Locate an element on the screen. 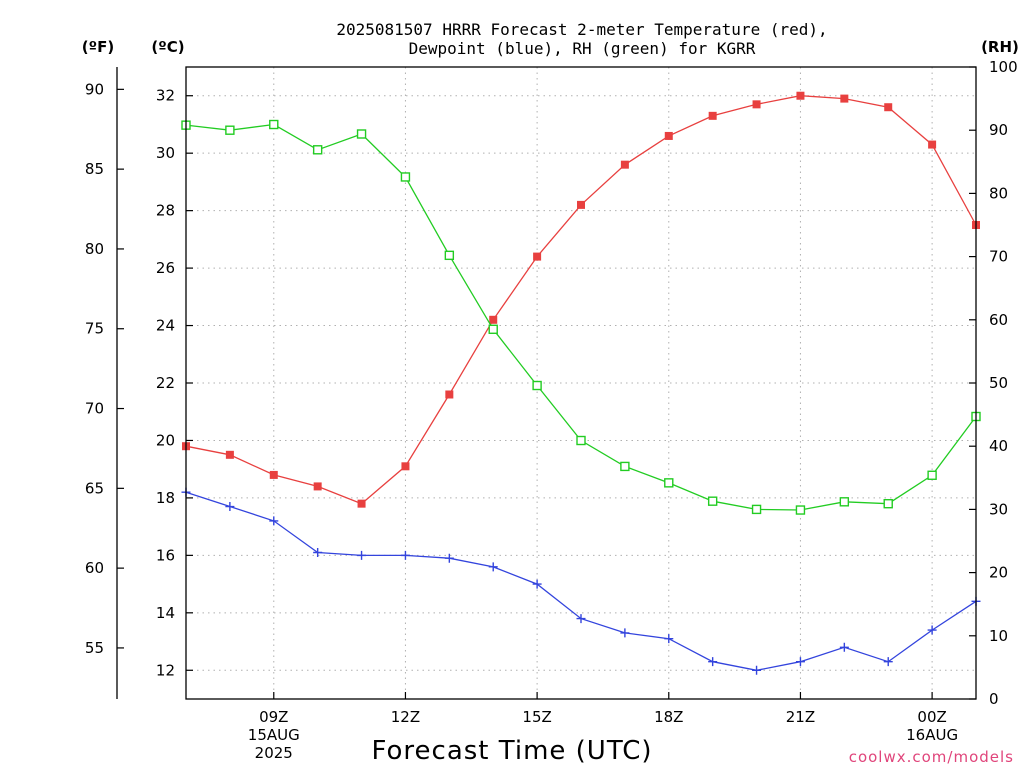 The width and height of the screenshot is (1024, 768). fahrenheit-tick-label: 80 is located at coordinates (94, 249).